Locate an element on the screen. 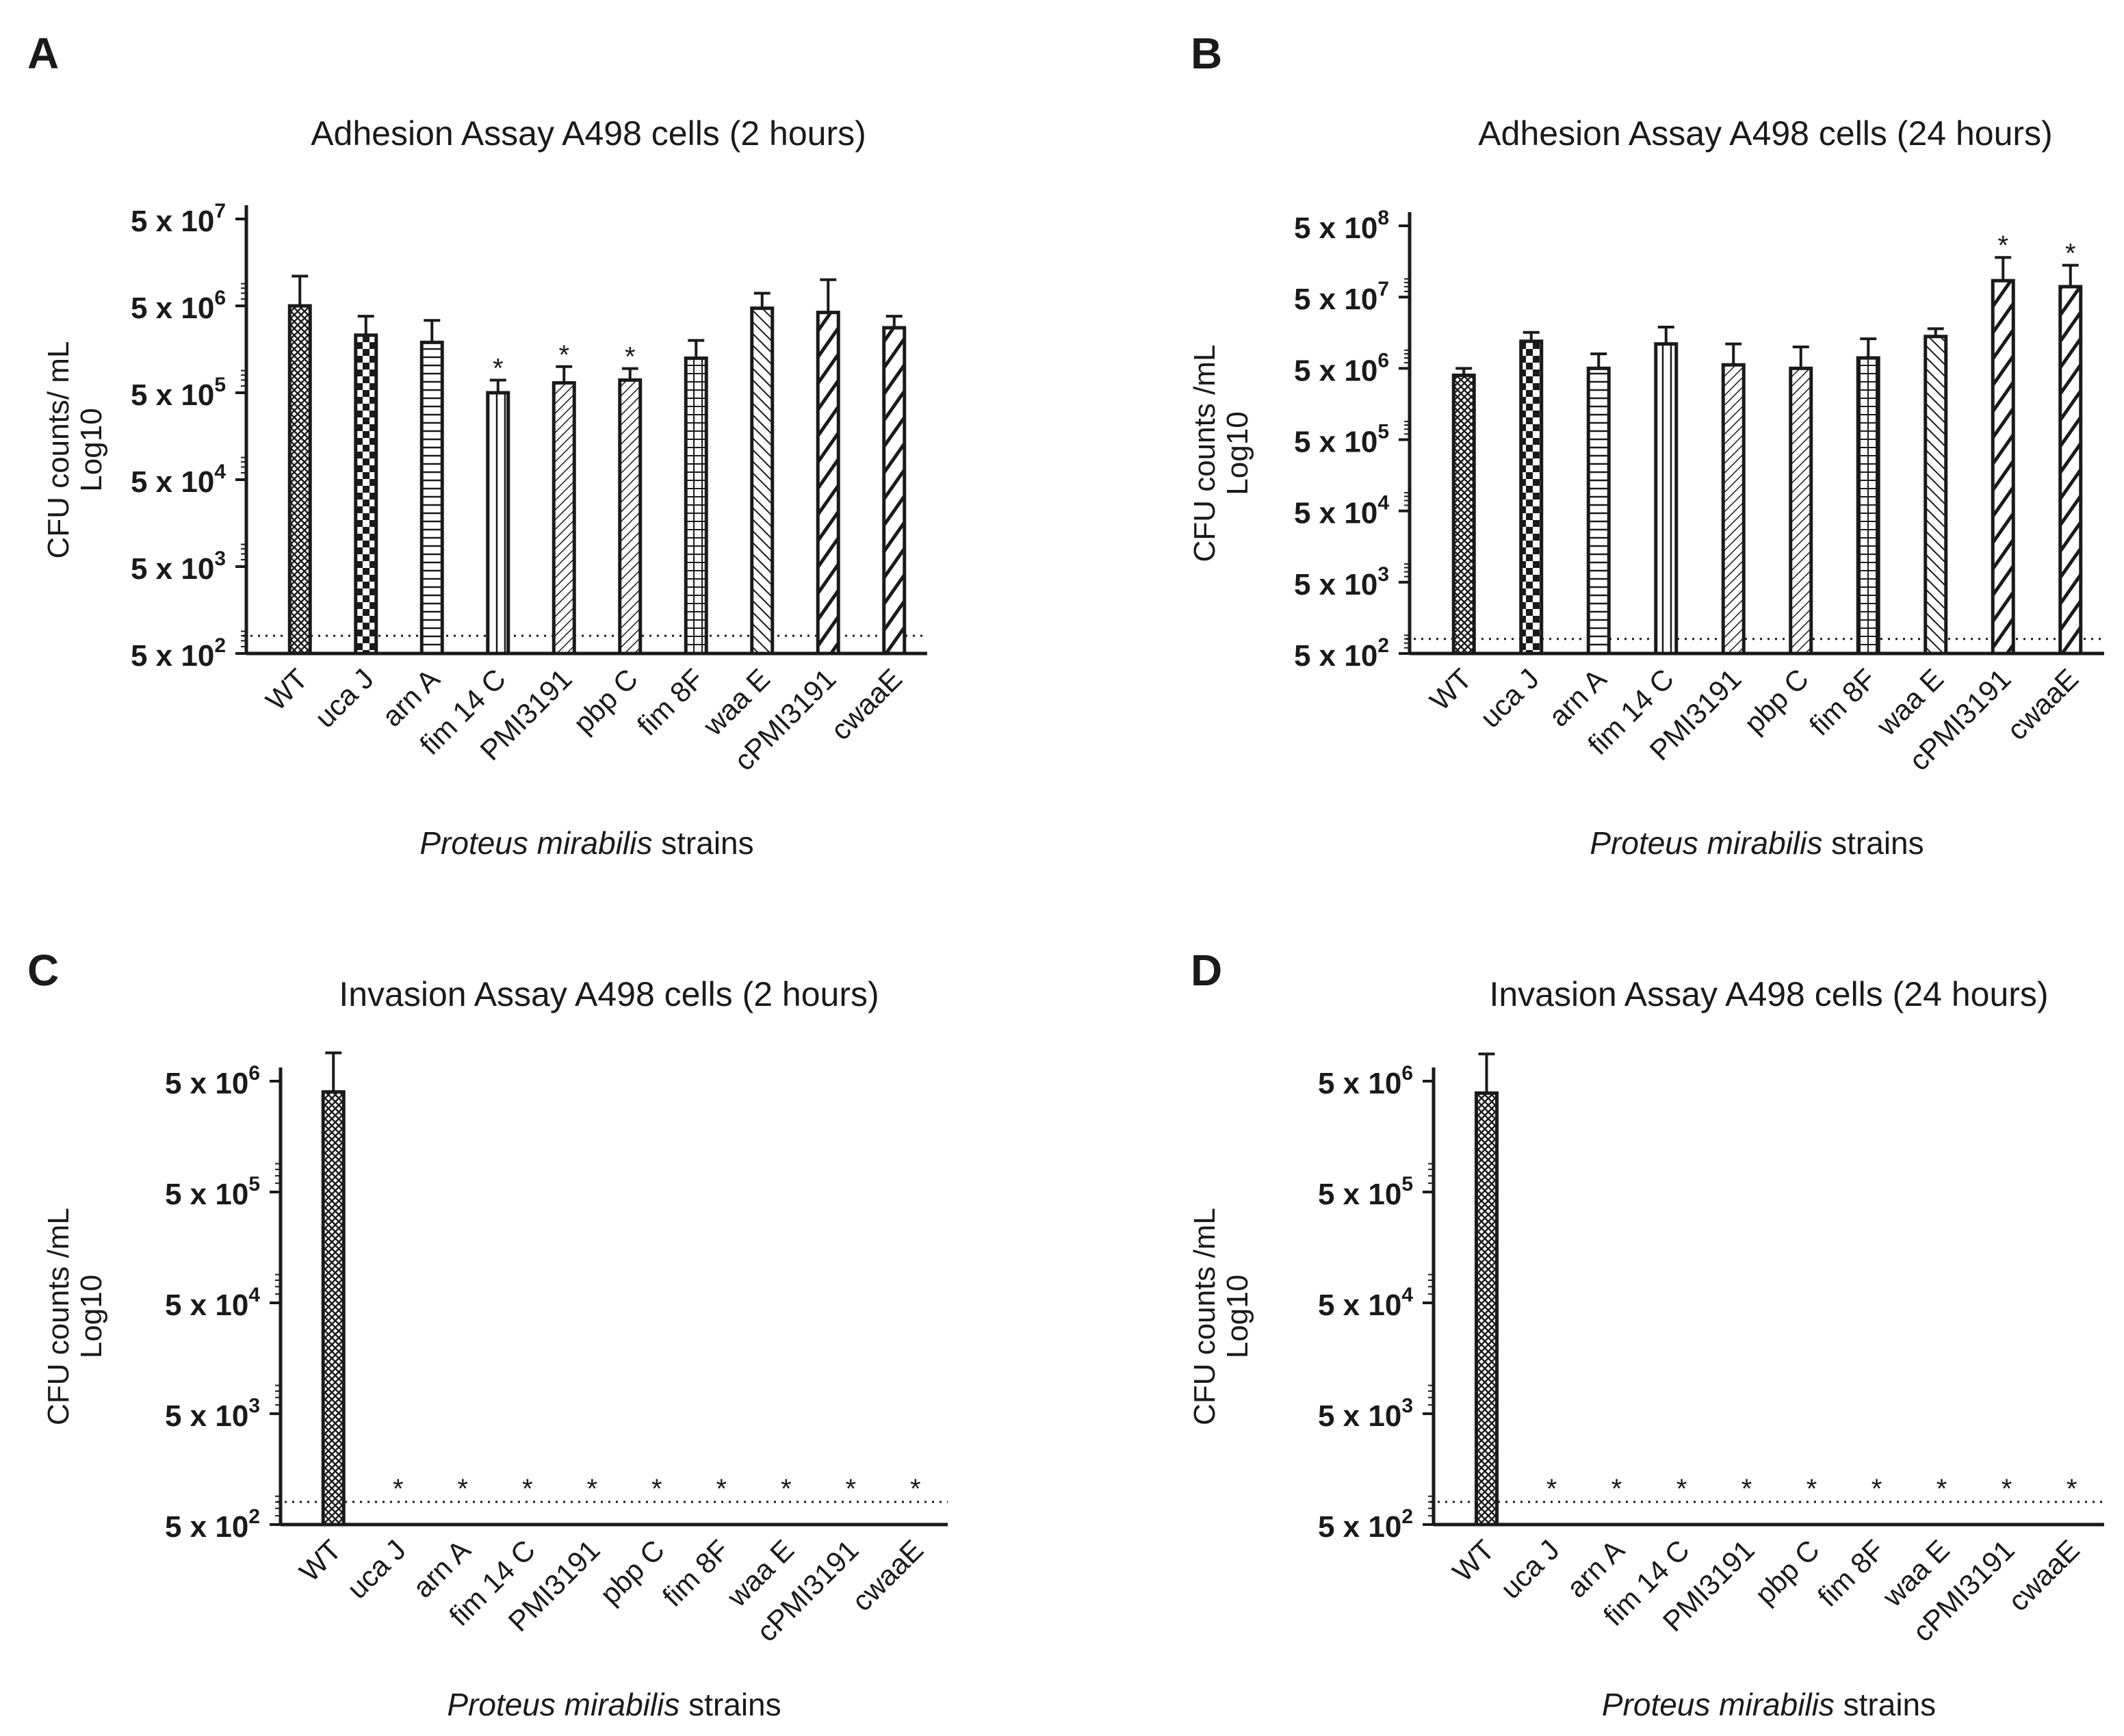 The width and height of the screenshot is (2124, 1736). bar-wt is located at coordinates (1463, 514).